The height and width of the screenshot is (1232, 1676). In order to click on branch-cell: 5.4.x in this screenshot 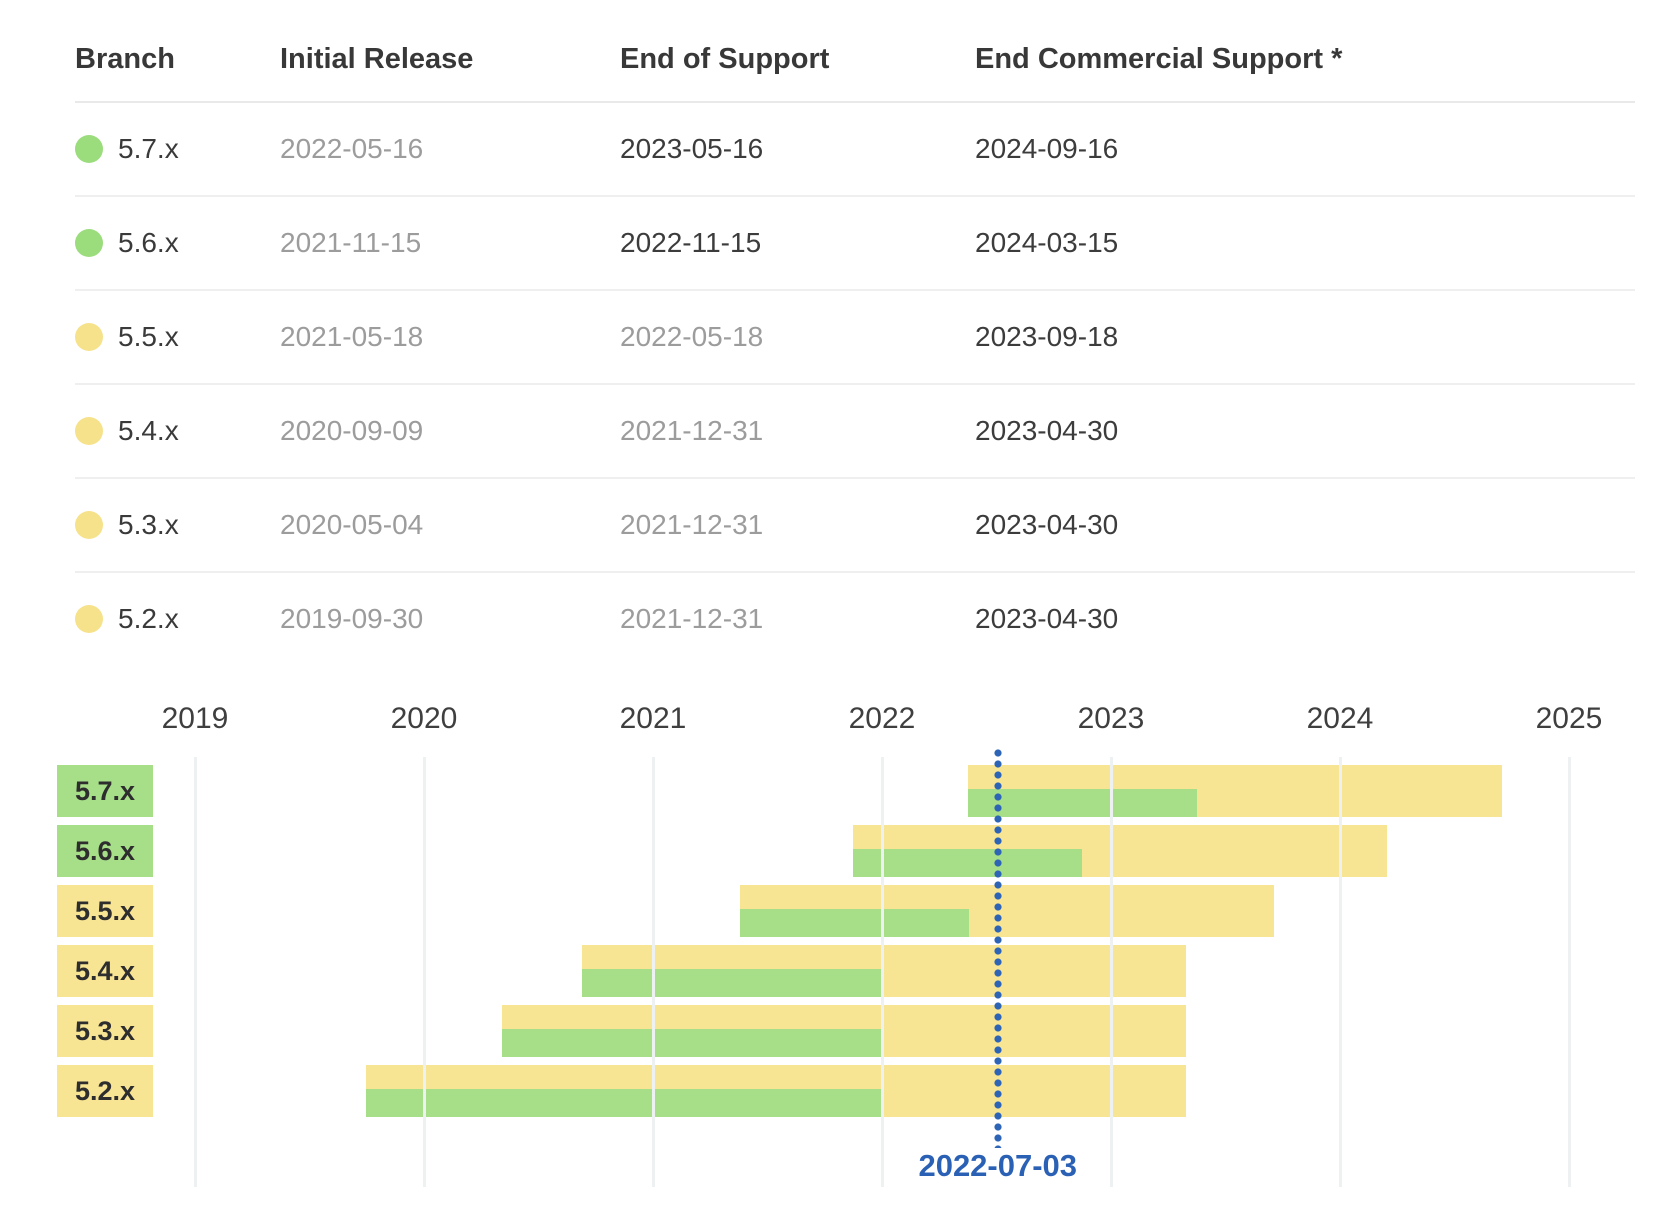, I will do `click(177, 431)`.